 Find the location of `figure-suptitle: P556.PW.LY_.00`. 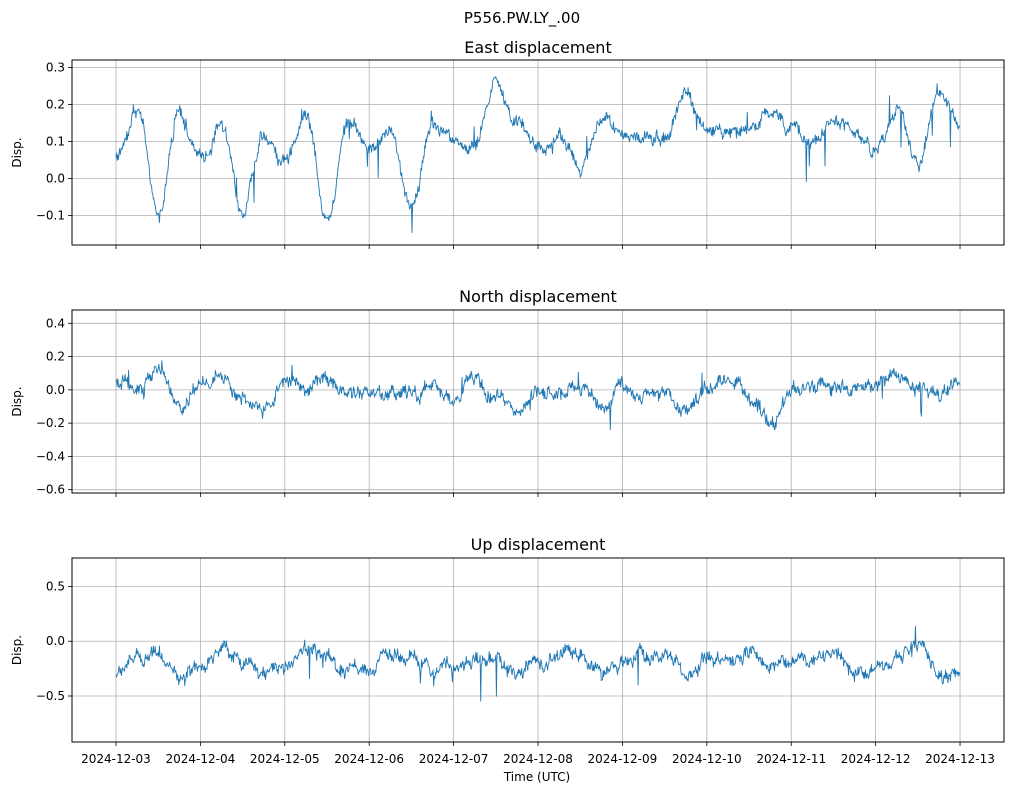

figure-suptitle: P556.PW.LY_.00 is located at coordinates (522, 18).